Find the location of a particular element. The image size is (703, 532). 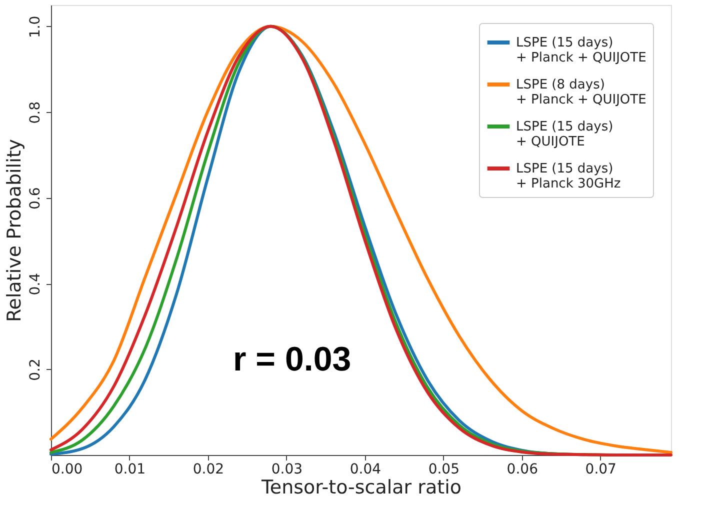

legend-label: LSPE (15 days) + Planck 30GHz is located at coordinates (568, 177).